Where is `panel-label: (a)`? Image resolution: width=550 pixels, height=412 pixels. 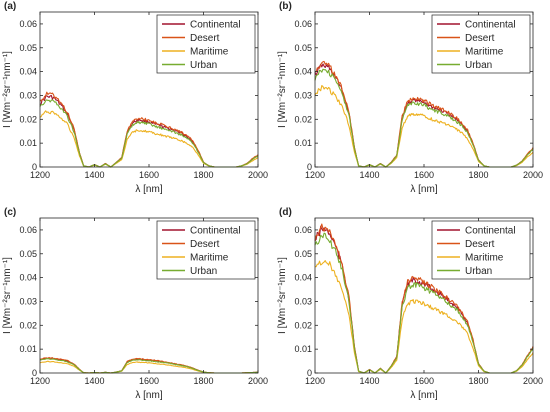
panel-label: (a) is located at coordinates (10, 6).